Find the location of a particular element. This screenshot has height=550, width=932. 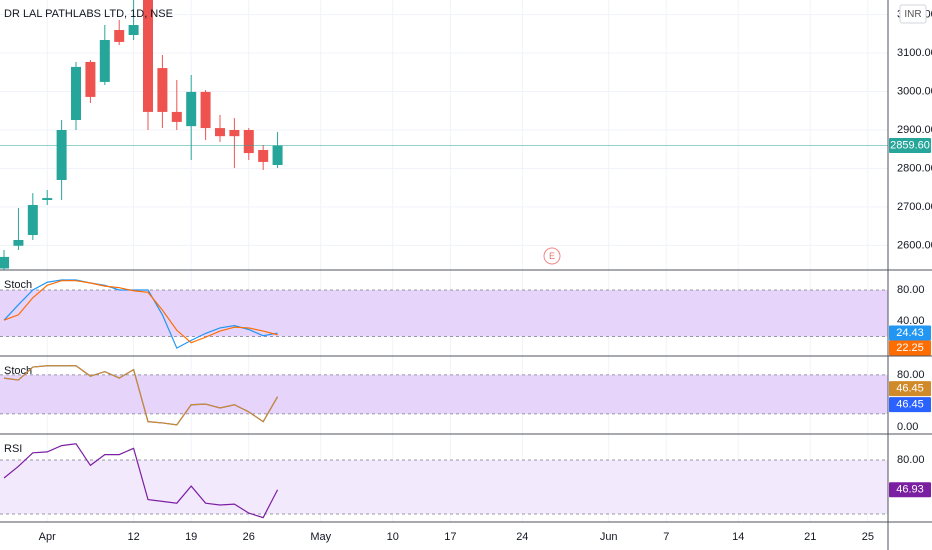

x-tick-label: 25 is located at coordinates (868, 537).